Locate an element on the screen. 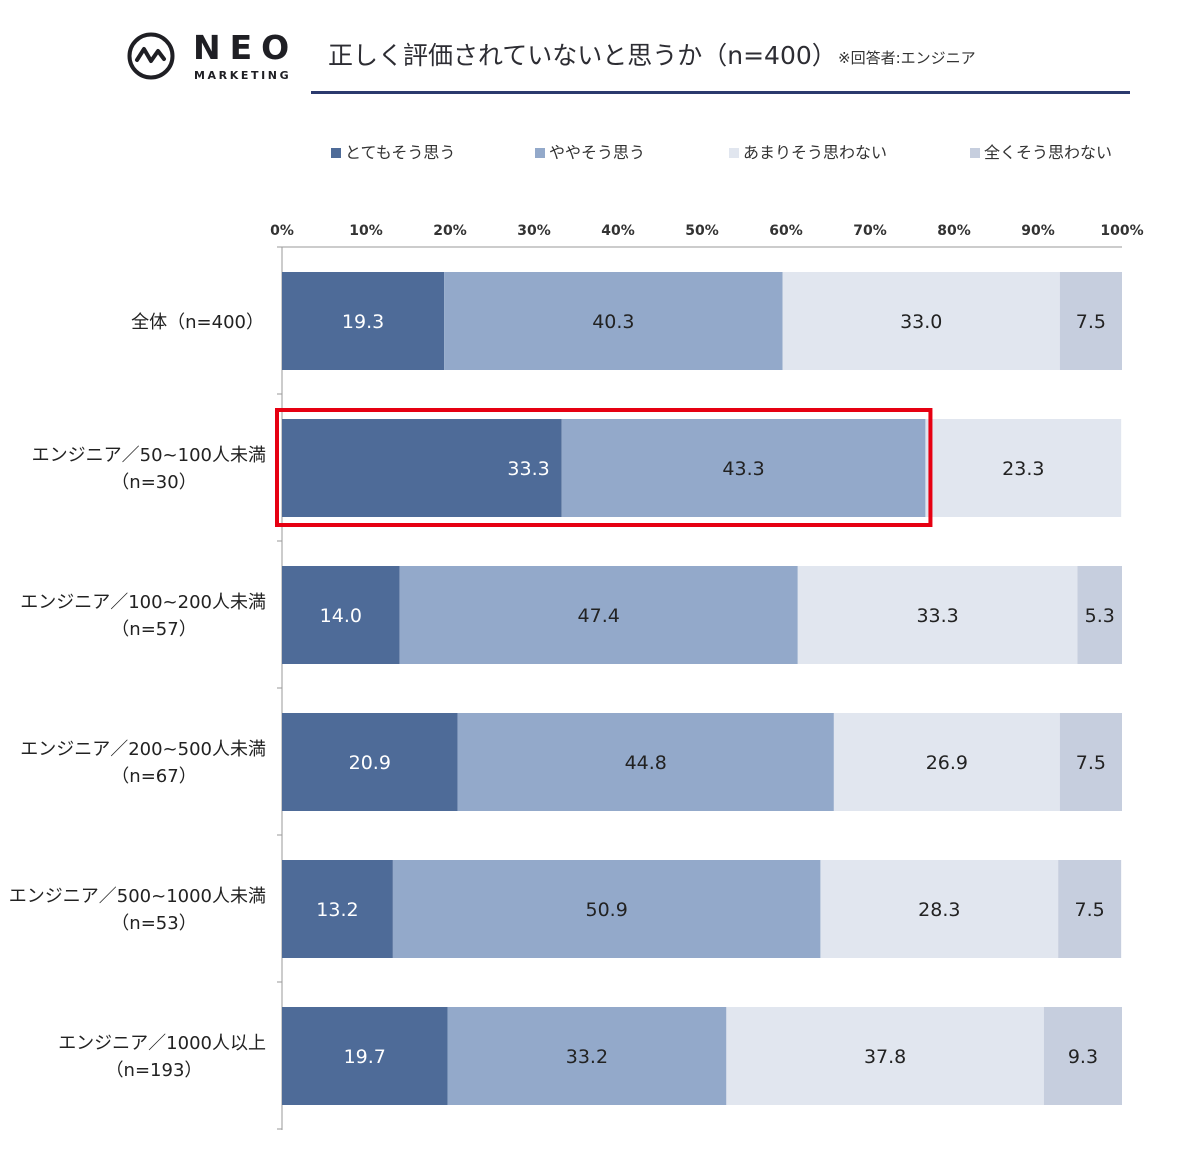 The image size is (1200, 1162). data-label: 13.2 is located at coordinates (337, 910).